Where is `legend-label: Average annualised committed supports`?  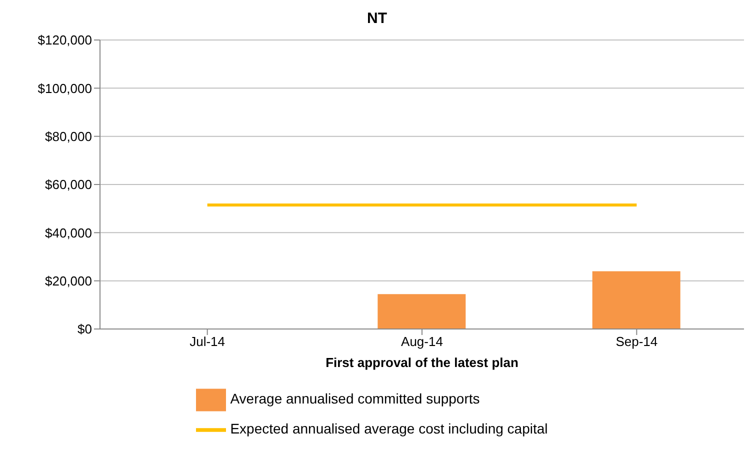 legend-label: Average annualised committed supports is located at coordinates (355, 398).